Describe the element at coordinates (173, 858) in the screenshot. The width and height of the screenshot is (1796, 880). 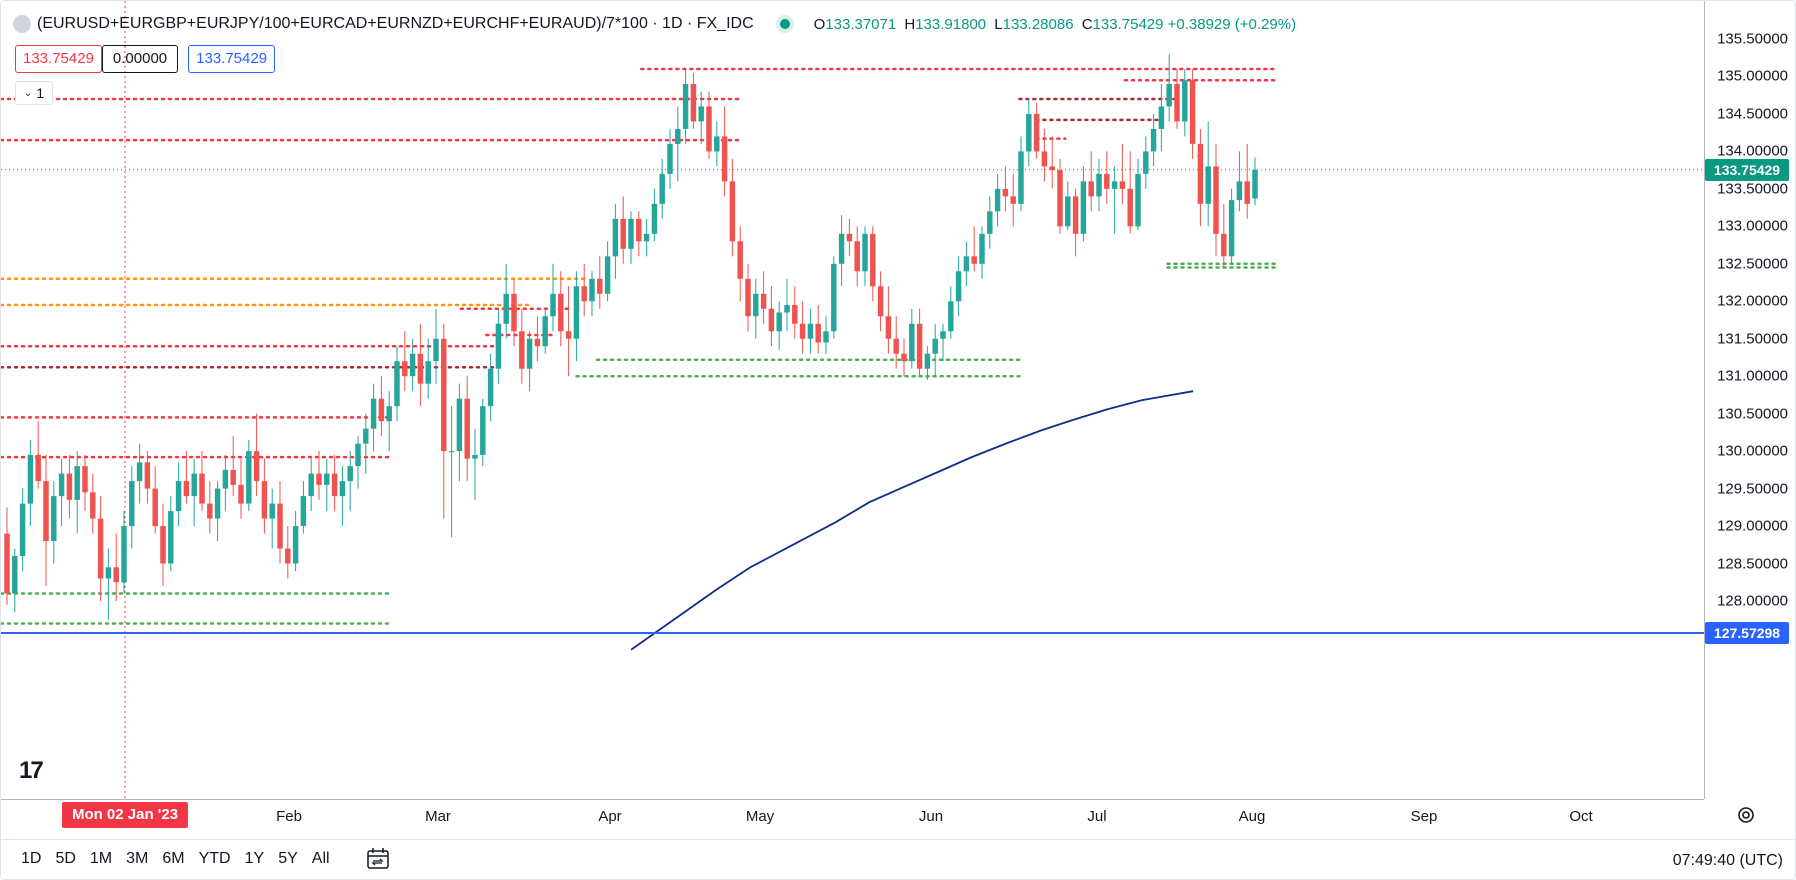
I see `range-button-6m: 6M` at that location.